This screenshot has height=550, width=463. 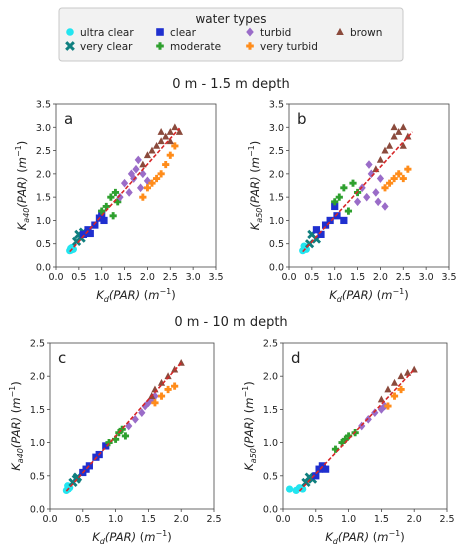 I want to click on section-title-bottom: 0 m - 10 m depth, so click(x=230, y=322).